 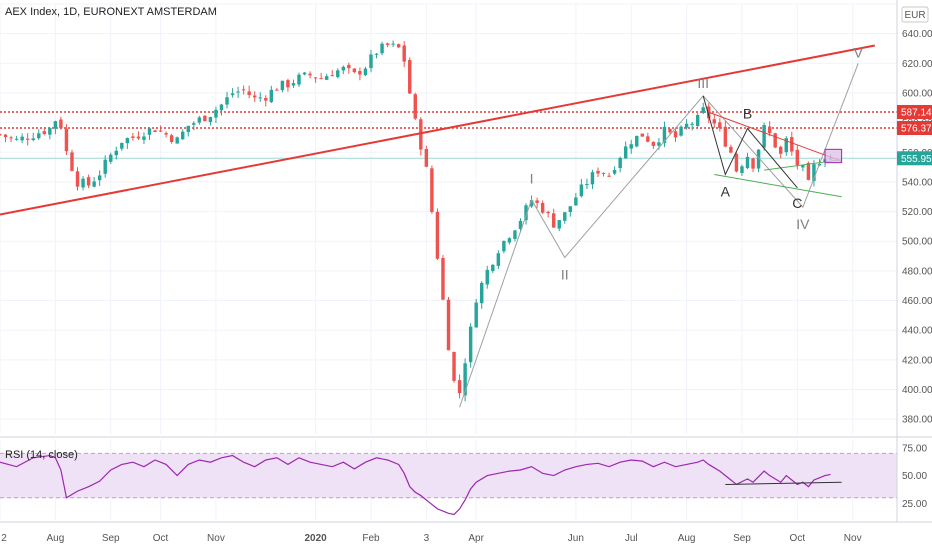 I want to click on currency-label: EUR, so click(x=914, y=15).